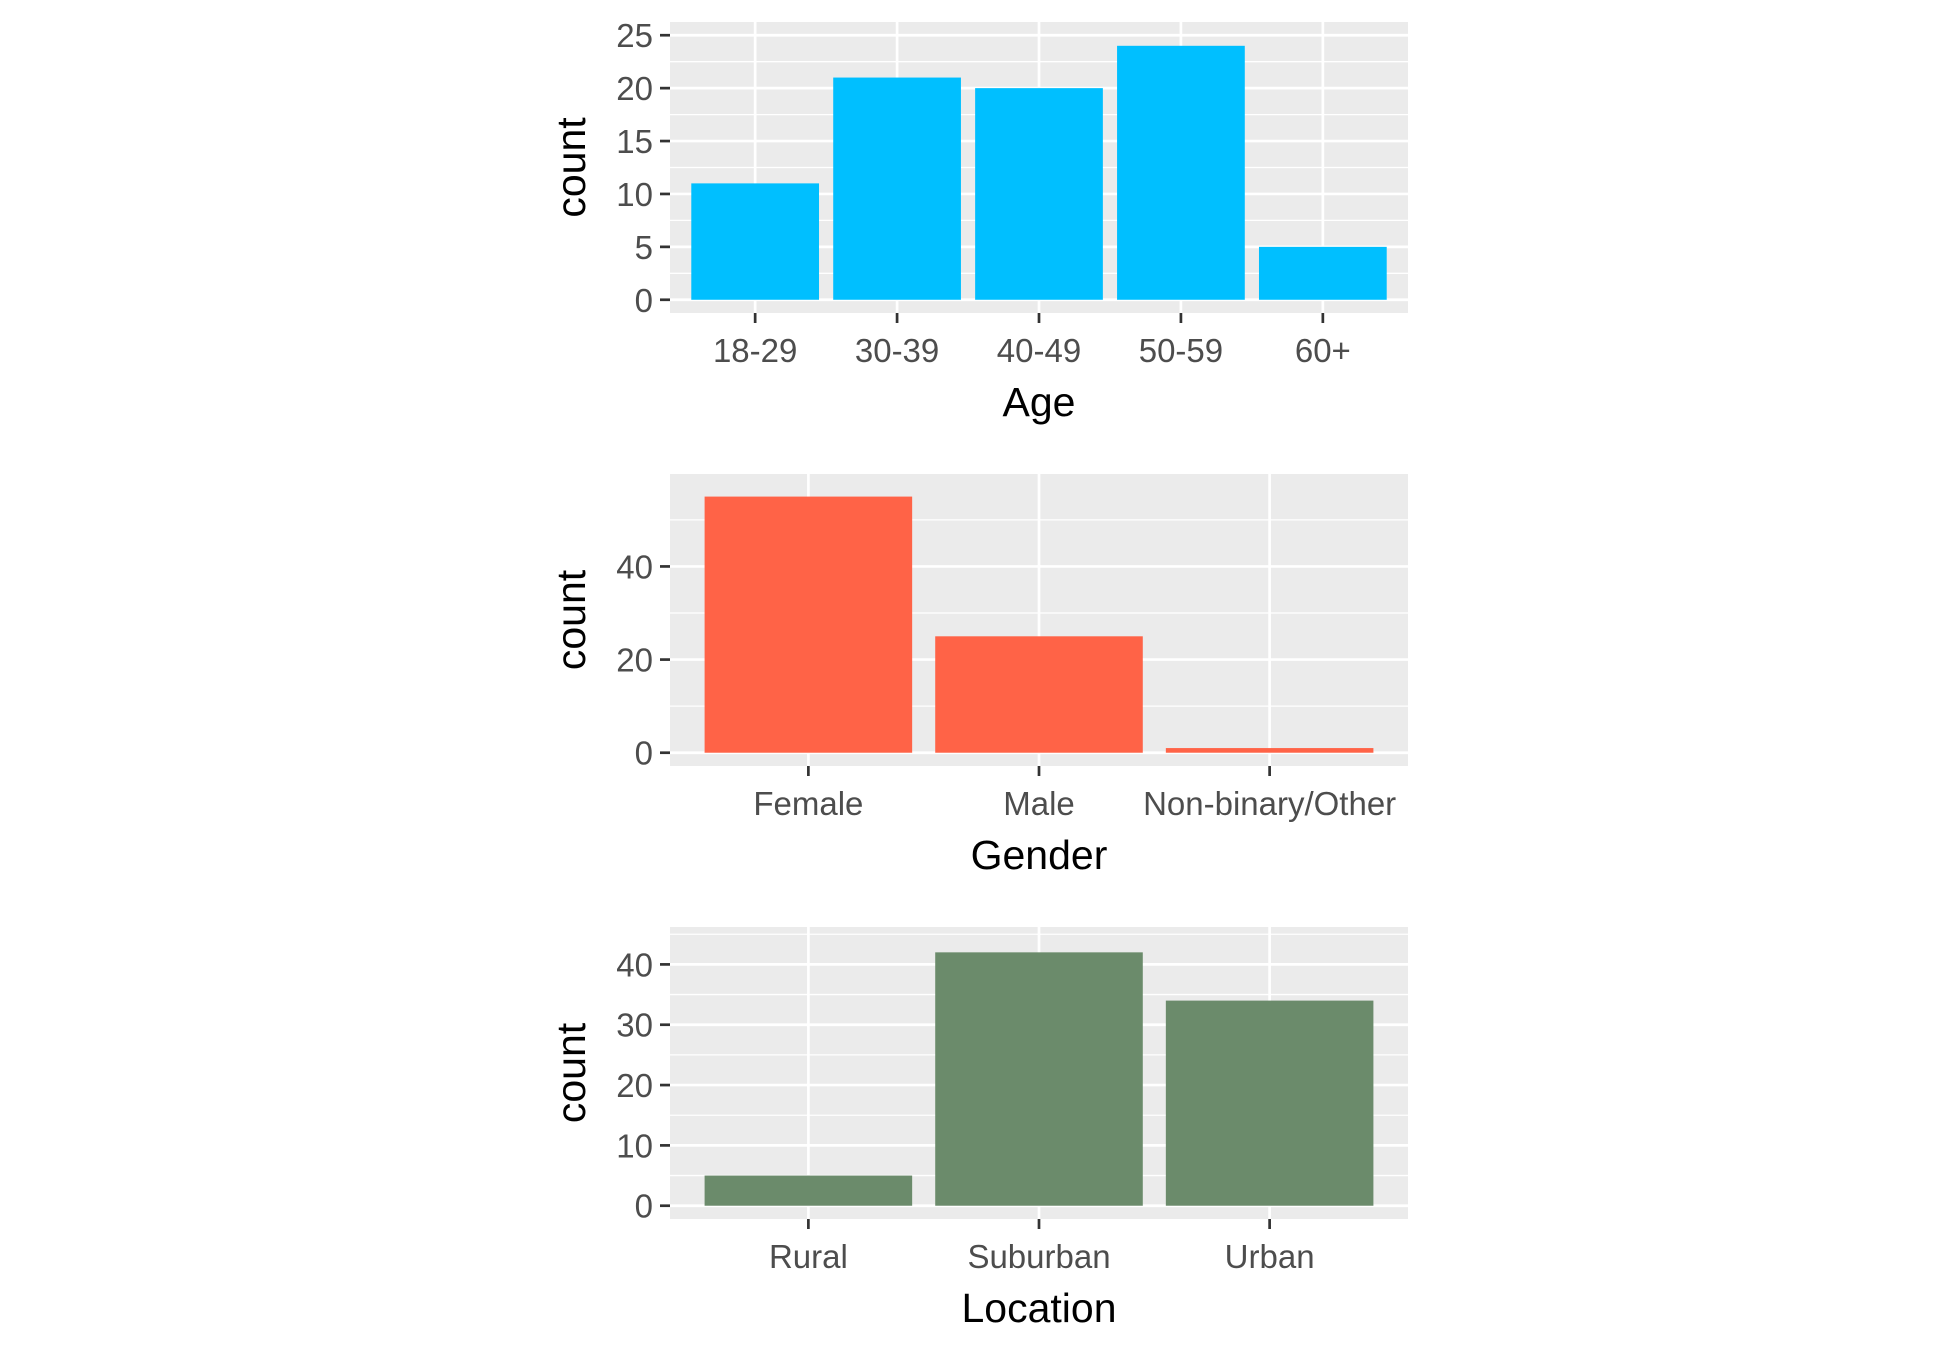 This screenshot has width=1950, height=1349. What do you see at coordinates (1039, 694) in the screenshot?
I see `bar-male` at bounding box center [1039, 694].